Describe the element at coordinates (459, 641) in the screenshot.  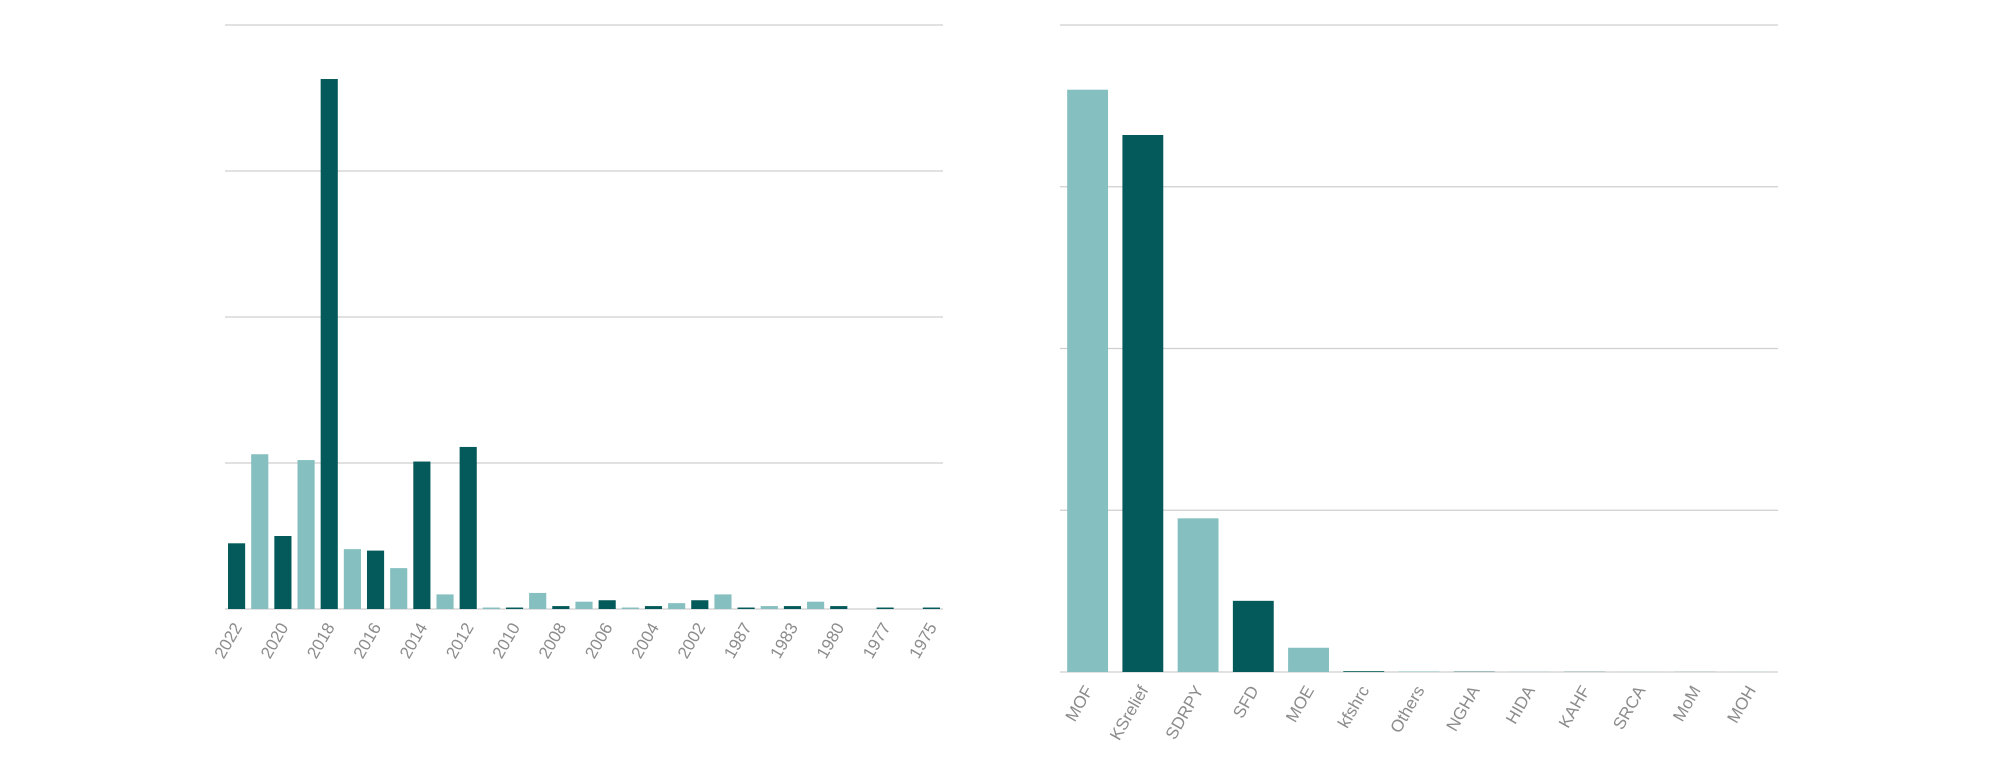
I see `x-tick-label: 2012` at that location.